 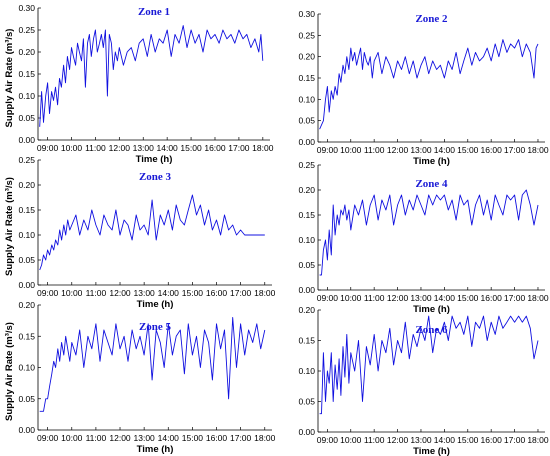 I want to click on panel-title: Zone 3, so click(x=155, y=177).